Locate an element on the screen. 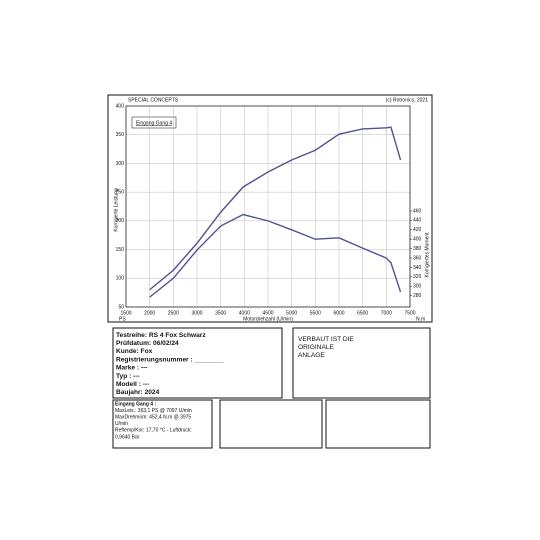  info-text: U/min is located at coordinates (121, 424).